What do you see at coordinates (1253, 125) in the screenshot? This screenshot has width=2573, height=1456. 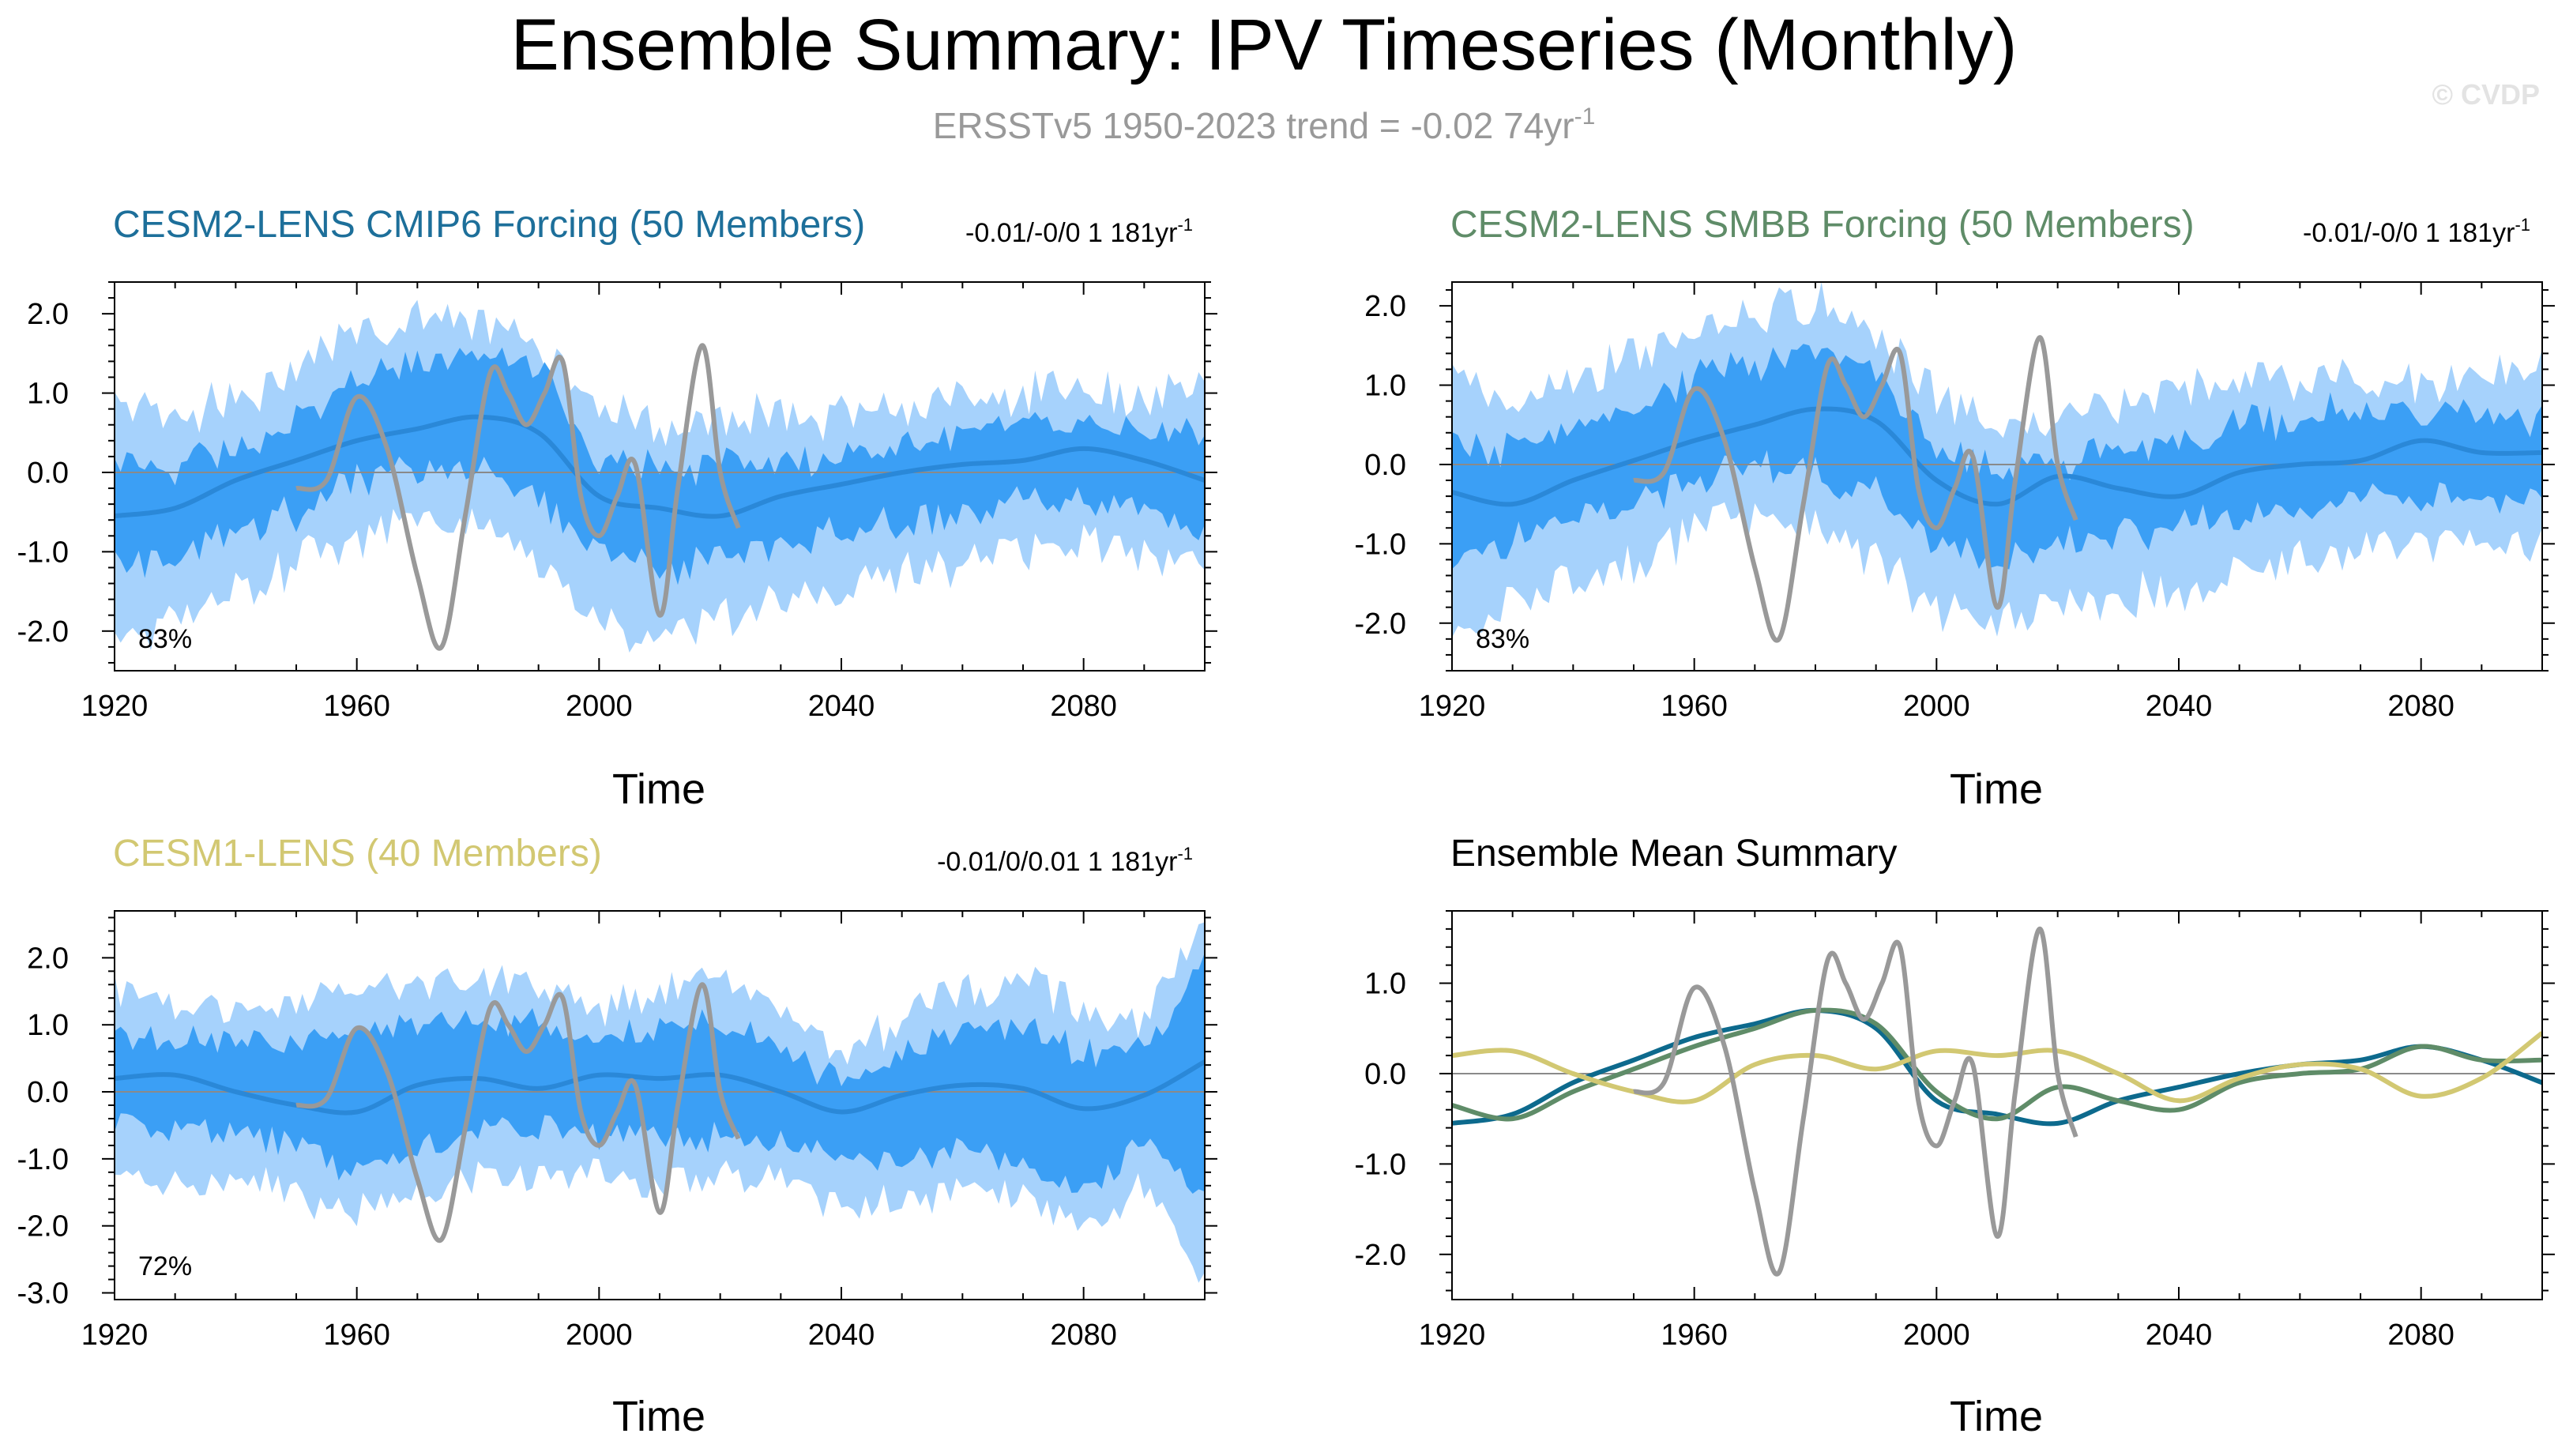 I see `figure-subtitle-main: ERSSTv5 1950-2023 trend = -0.02 74yr` at bounding box center [1253, 125].